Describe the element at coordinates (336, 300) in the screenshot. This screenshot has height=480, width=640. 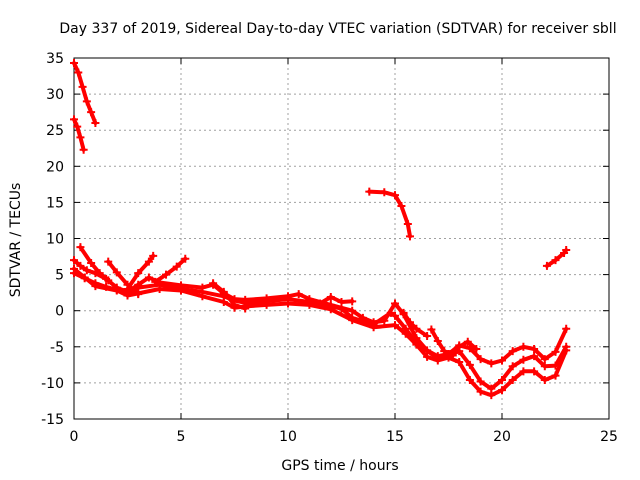
I see `series-sat-k` at that location.